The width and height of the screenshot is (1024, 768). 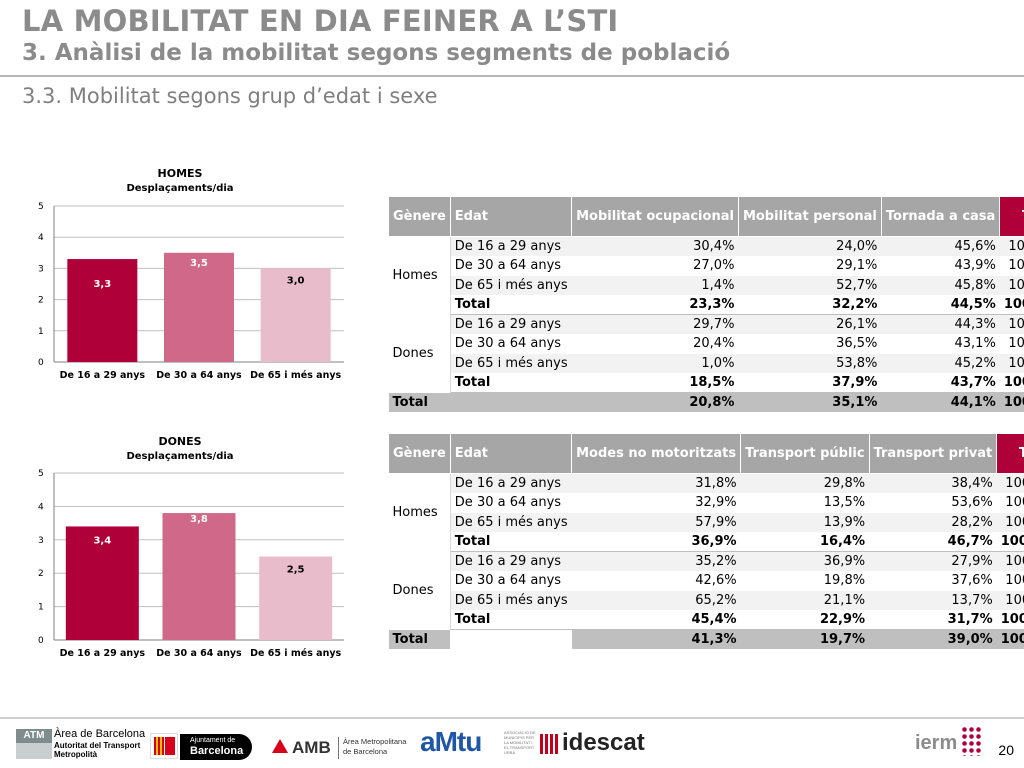 I want to click on ierm-logo: ierm, so click(x=950, y=742).